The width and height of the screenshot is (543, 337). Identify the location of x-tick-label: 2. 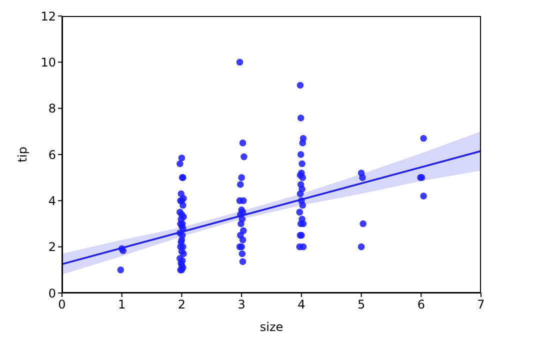
(182, 305).